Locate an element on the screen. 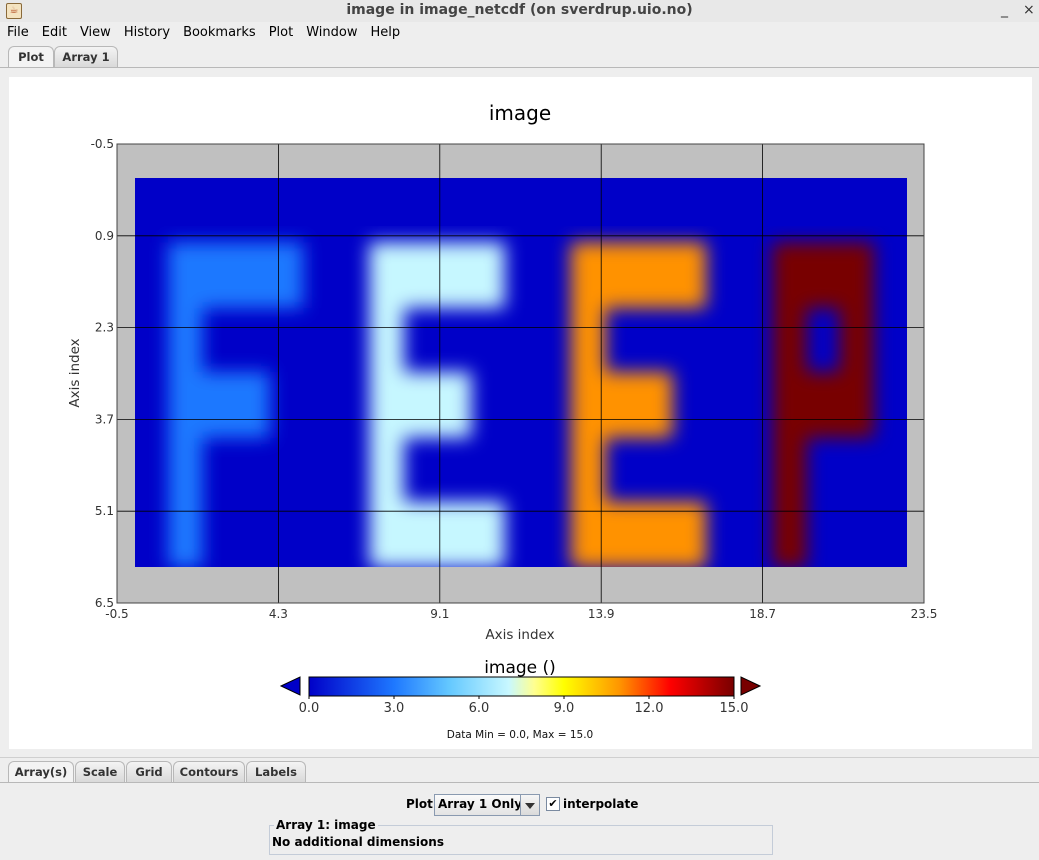 This screenshot has width=1039, height=860. tab-plot: Plot is located at coordinates (31, 57).